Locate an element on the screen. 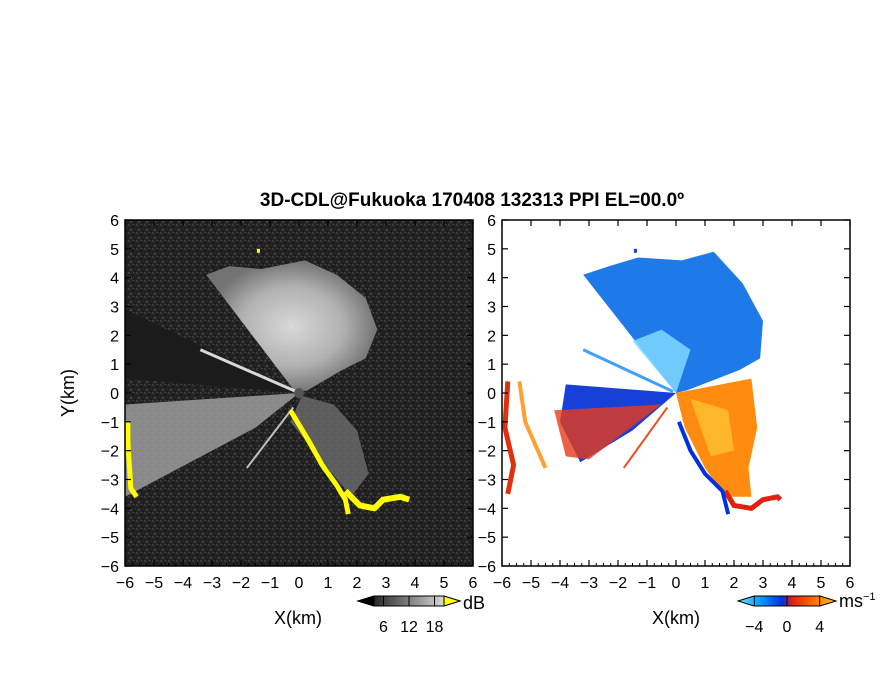  velocity-approaching-core is located at coordinates (661, 361).